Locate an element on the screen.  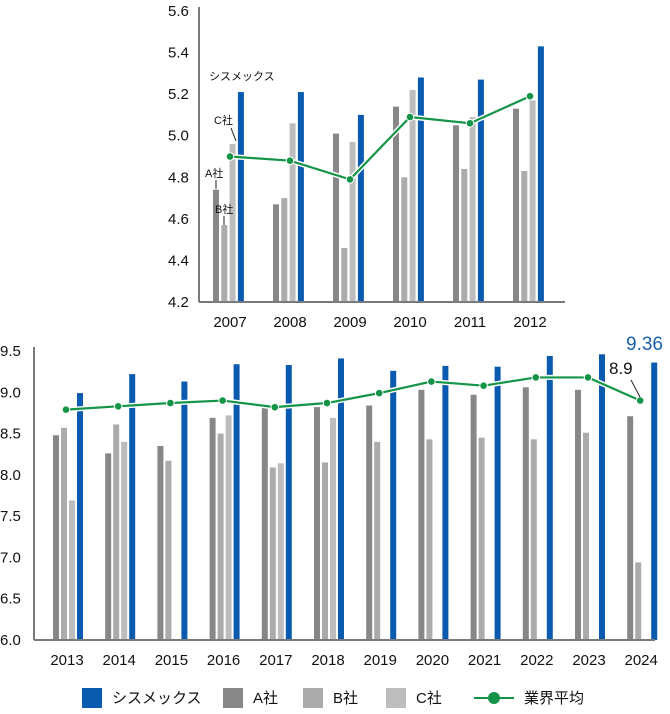
legend-line-marker-icon is located at coordinates (494, 698).